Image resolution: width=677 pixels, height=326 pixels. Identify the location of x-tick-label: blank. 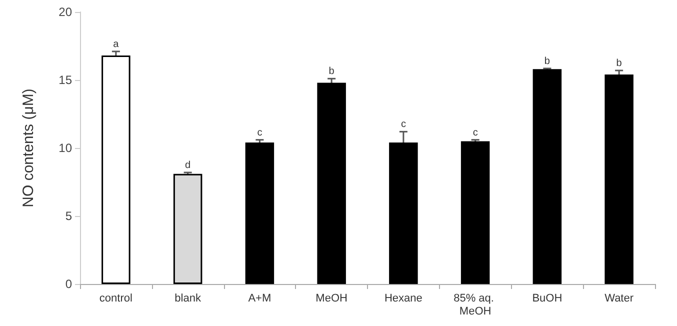
(188, 298).